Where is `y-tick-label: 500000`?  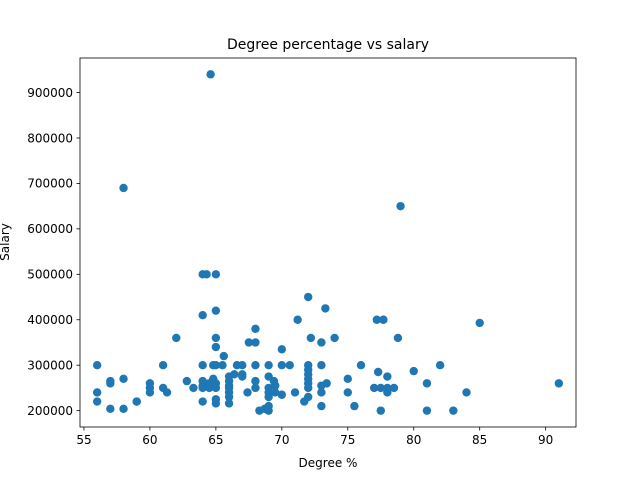 y-tick-label: 500000 is located at coordinates (50, 275).